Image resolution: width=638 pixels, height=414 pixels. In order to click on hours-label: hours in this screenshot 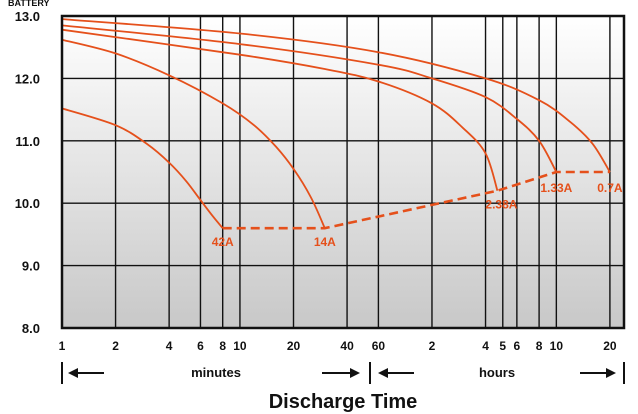, I will do `click(497, 372)`.